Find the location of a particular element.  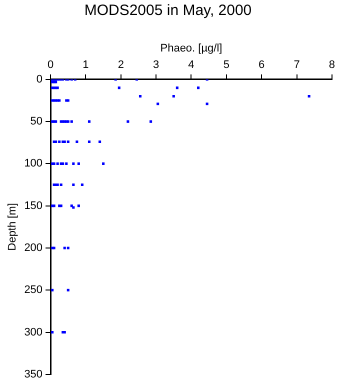

y-tick-label: 300 is located at coordinates (33, 332).